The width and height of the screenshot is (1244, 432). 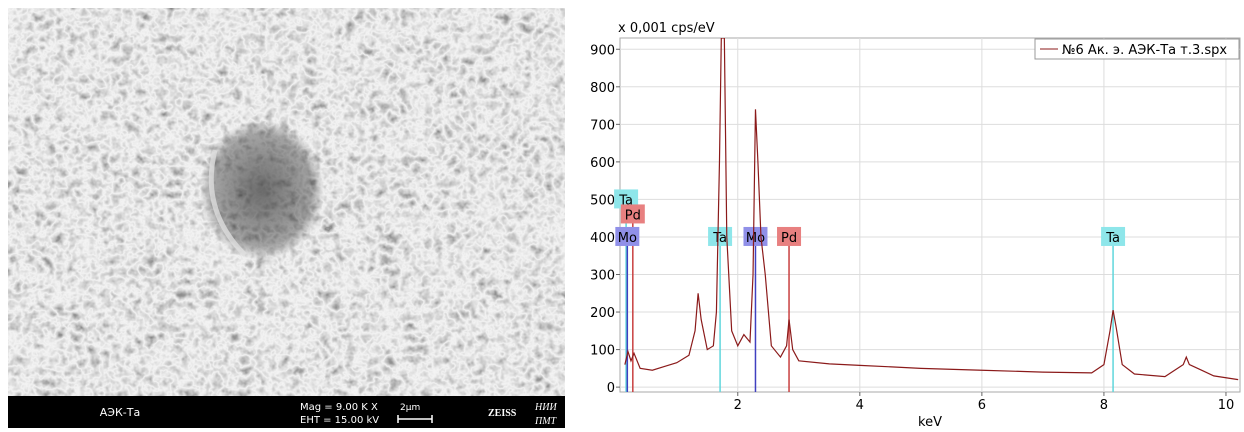 I want to click on scale-bar, so click(x=415, y=419).